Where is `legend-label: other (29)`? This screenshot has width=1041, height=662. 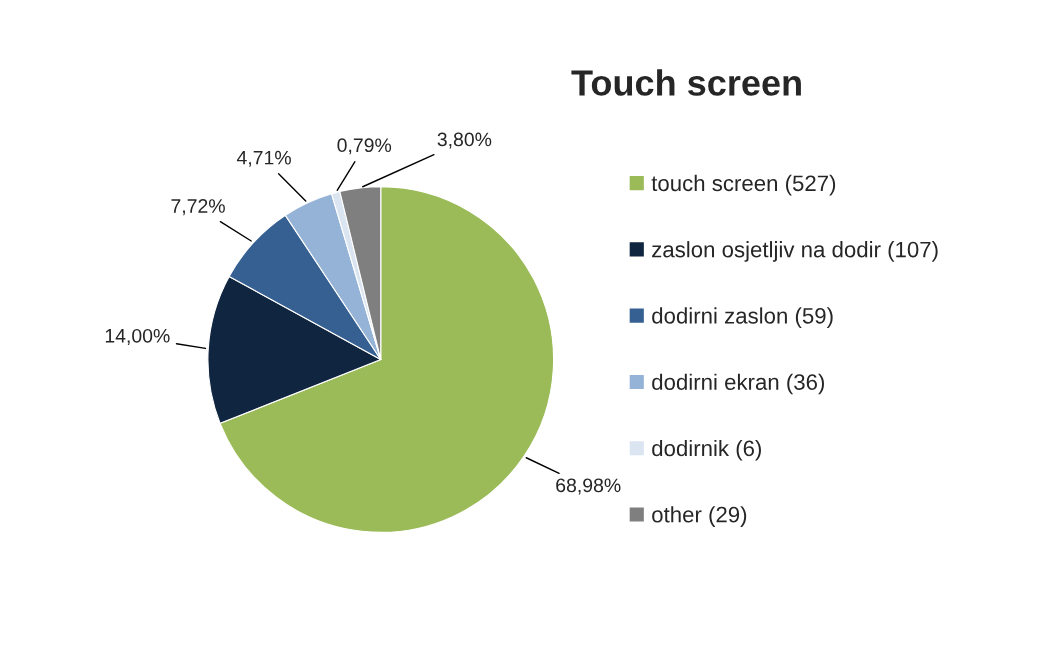 legend-label: other (29) is located at coordinates (699, 516).